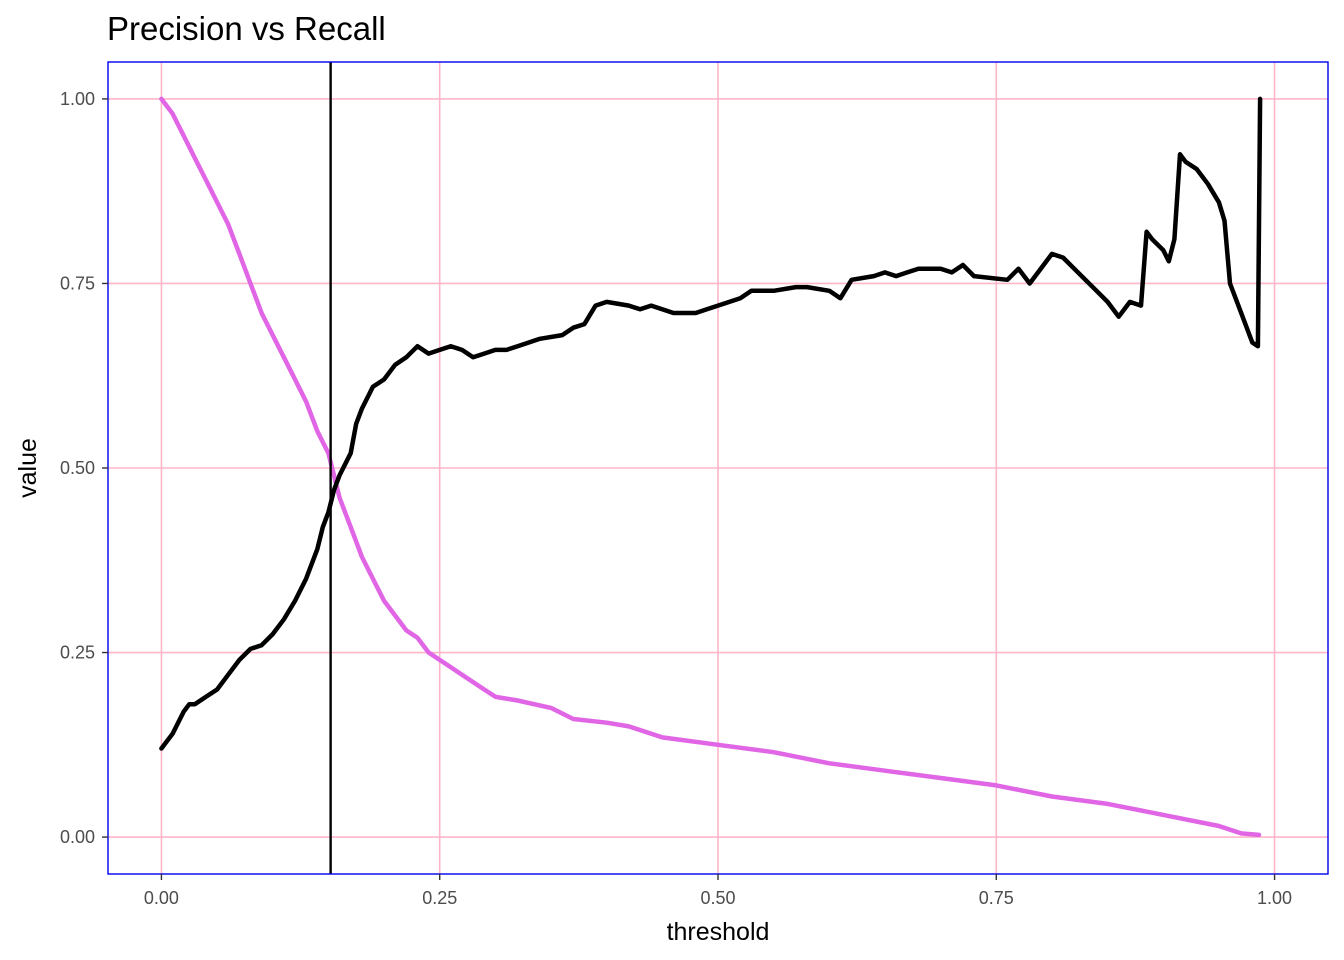 The width and height of the screenshot is (1344, 960). Describe the element at coordinates (246, 28) in the screenshot. I see `chart-title: Precision vs Recall` at that location.